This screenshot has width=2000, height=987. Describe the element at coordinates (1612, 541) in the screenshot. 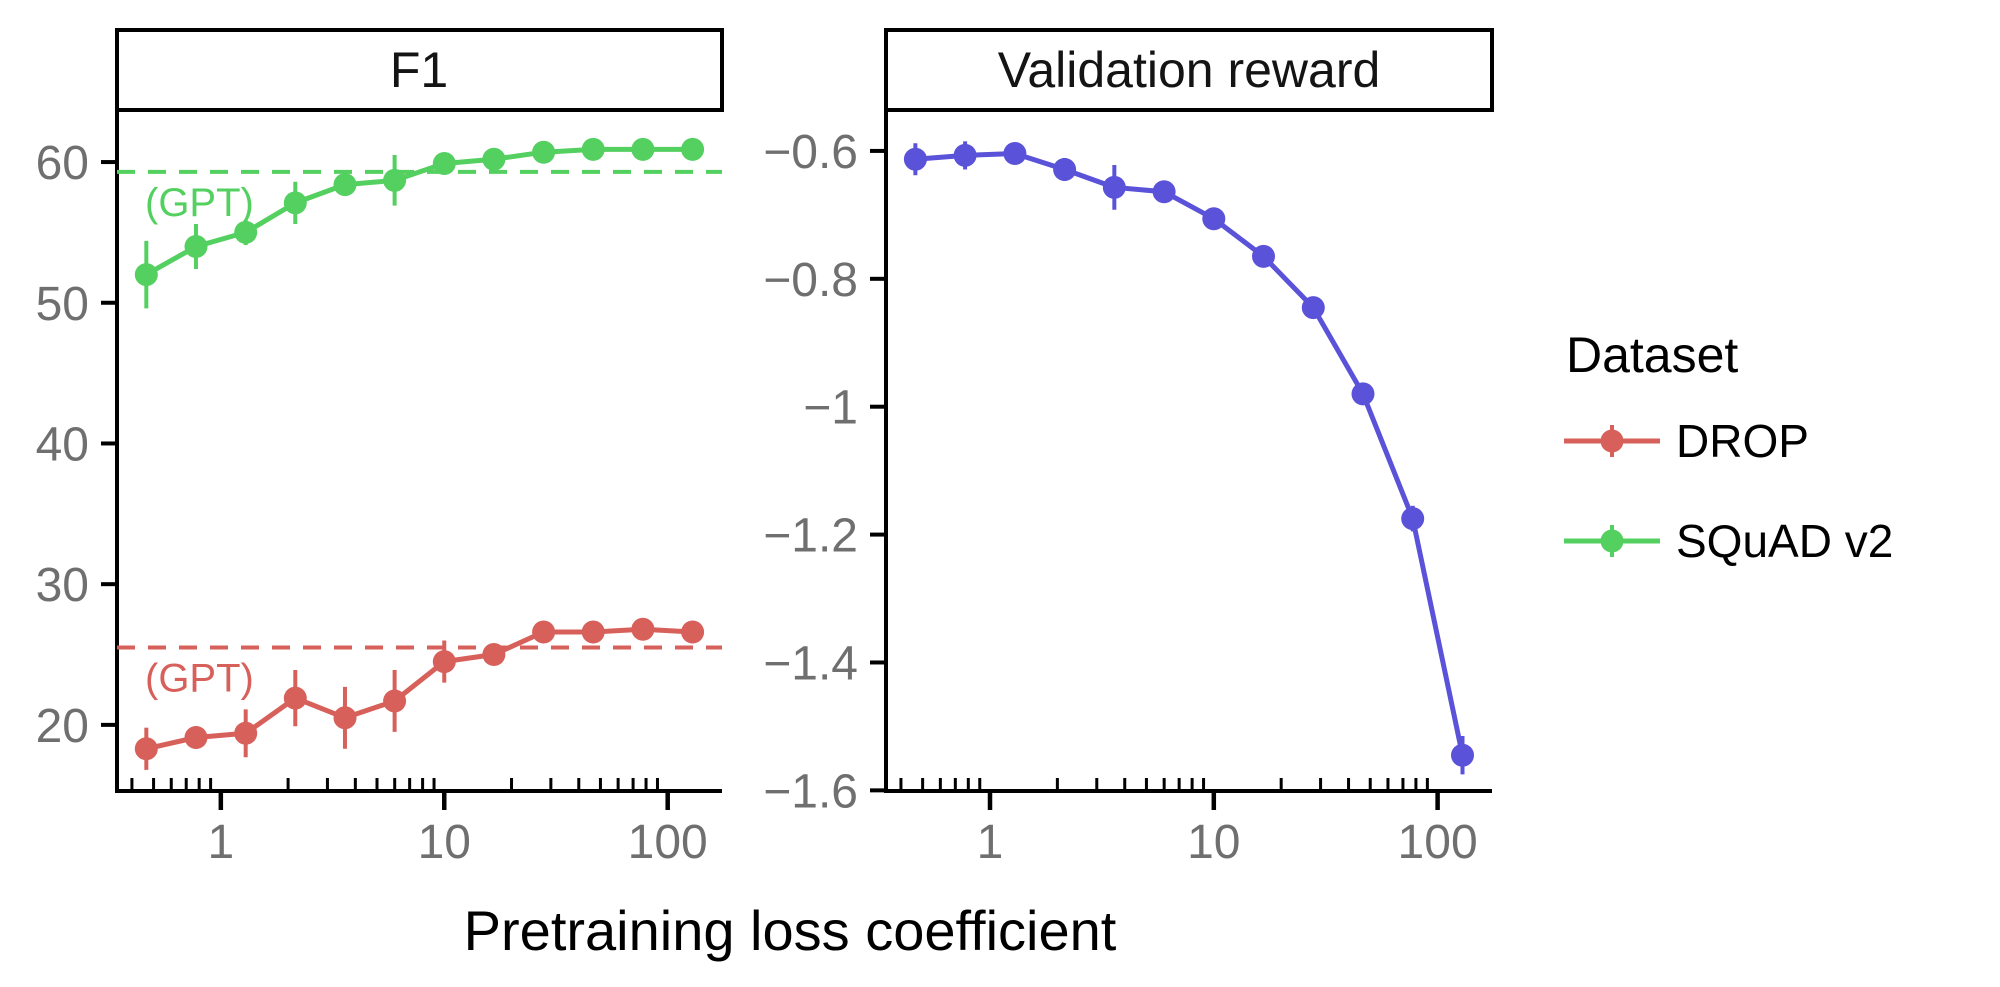

I see `legend-key-point-squad-v2` at that location.